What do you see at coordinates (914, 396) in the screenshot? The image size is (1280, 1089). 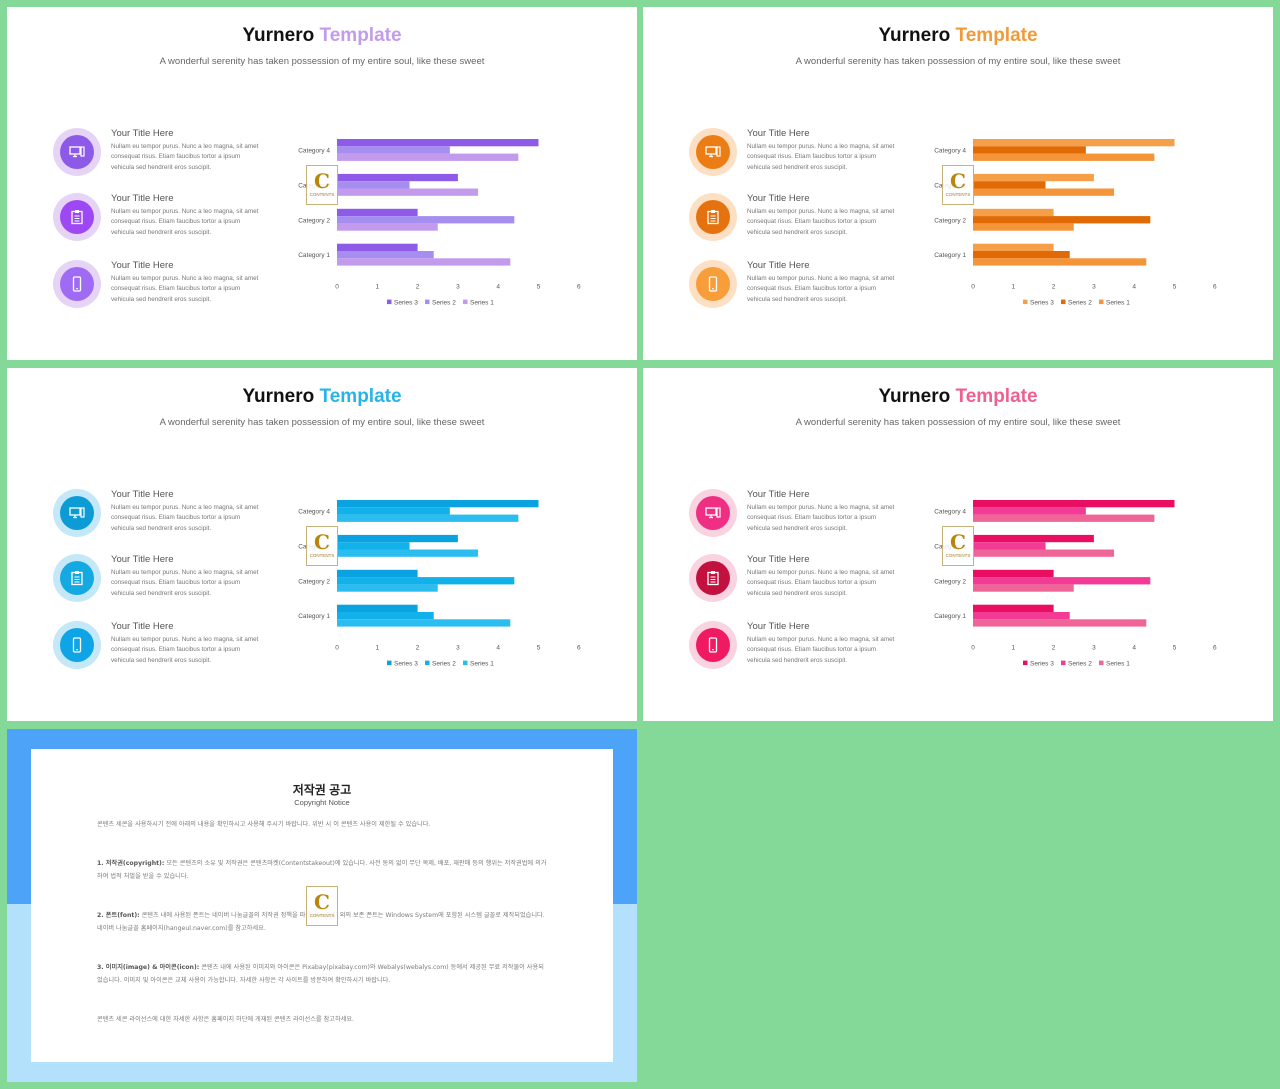 I see `title-main: Yurnero` at bounding box center [914, 396].